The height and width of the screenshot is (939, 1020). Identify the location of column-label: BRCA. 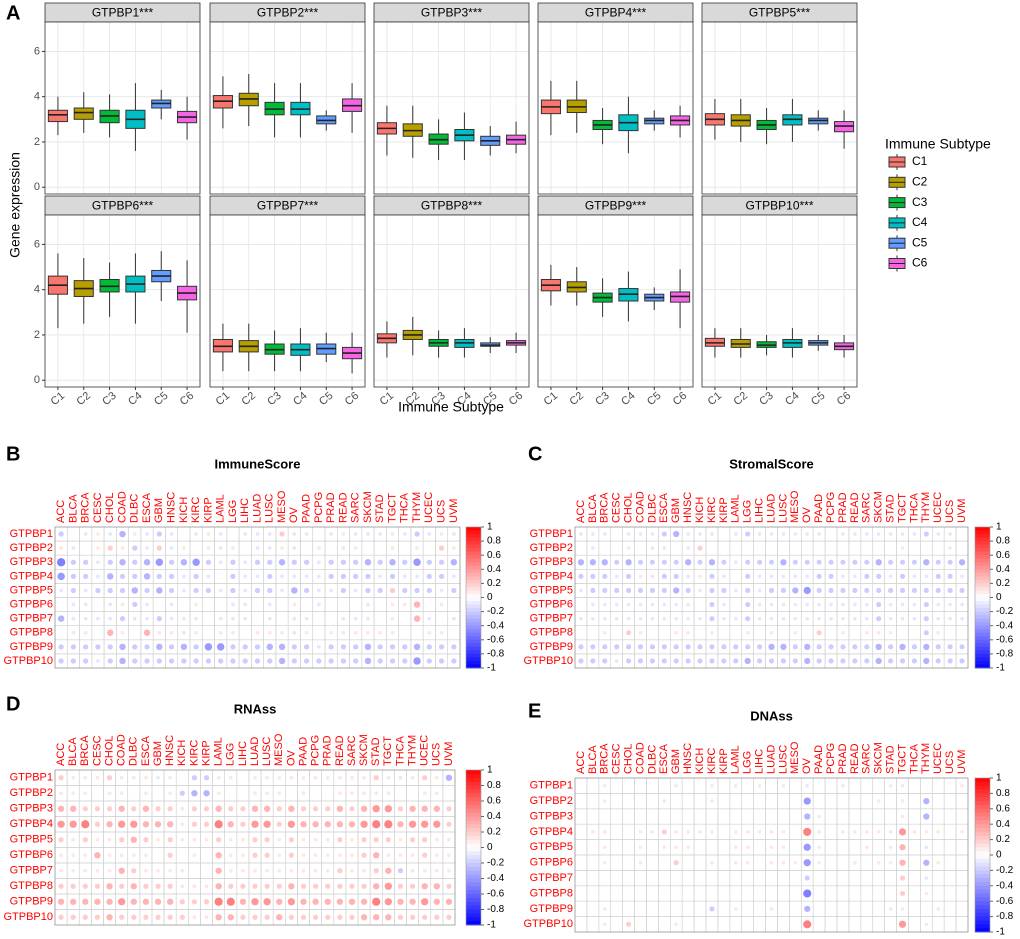
(86, 507).